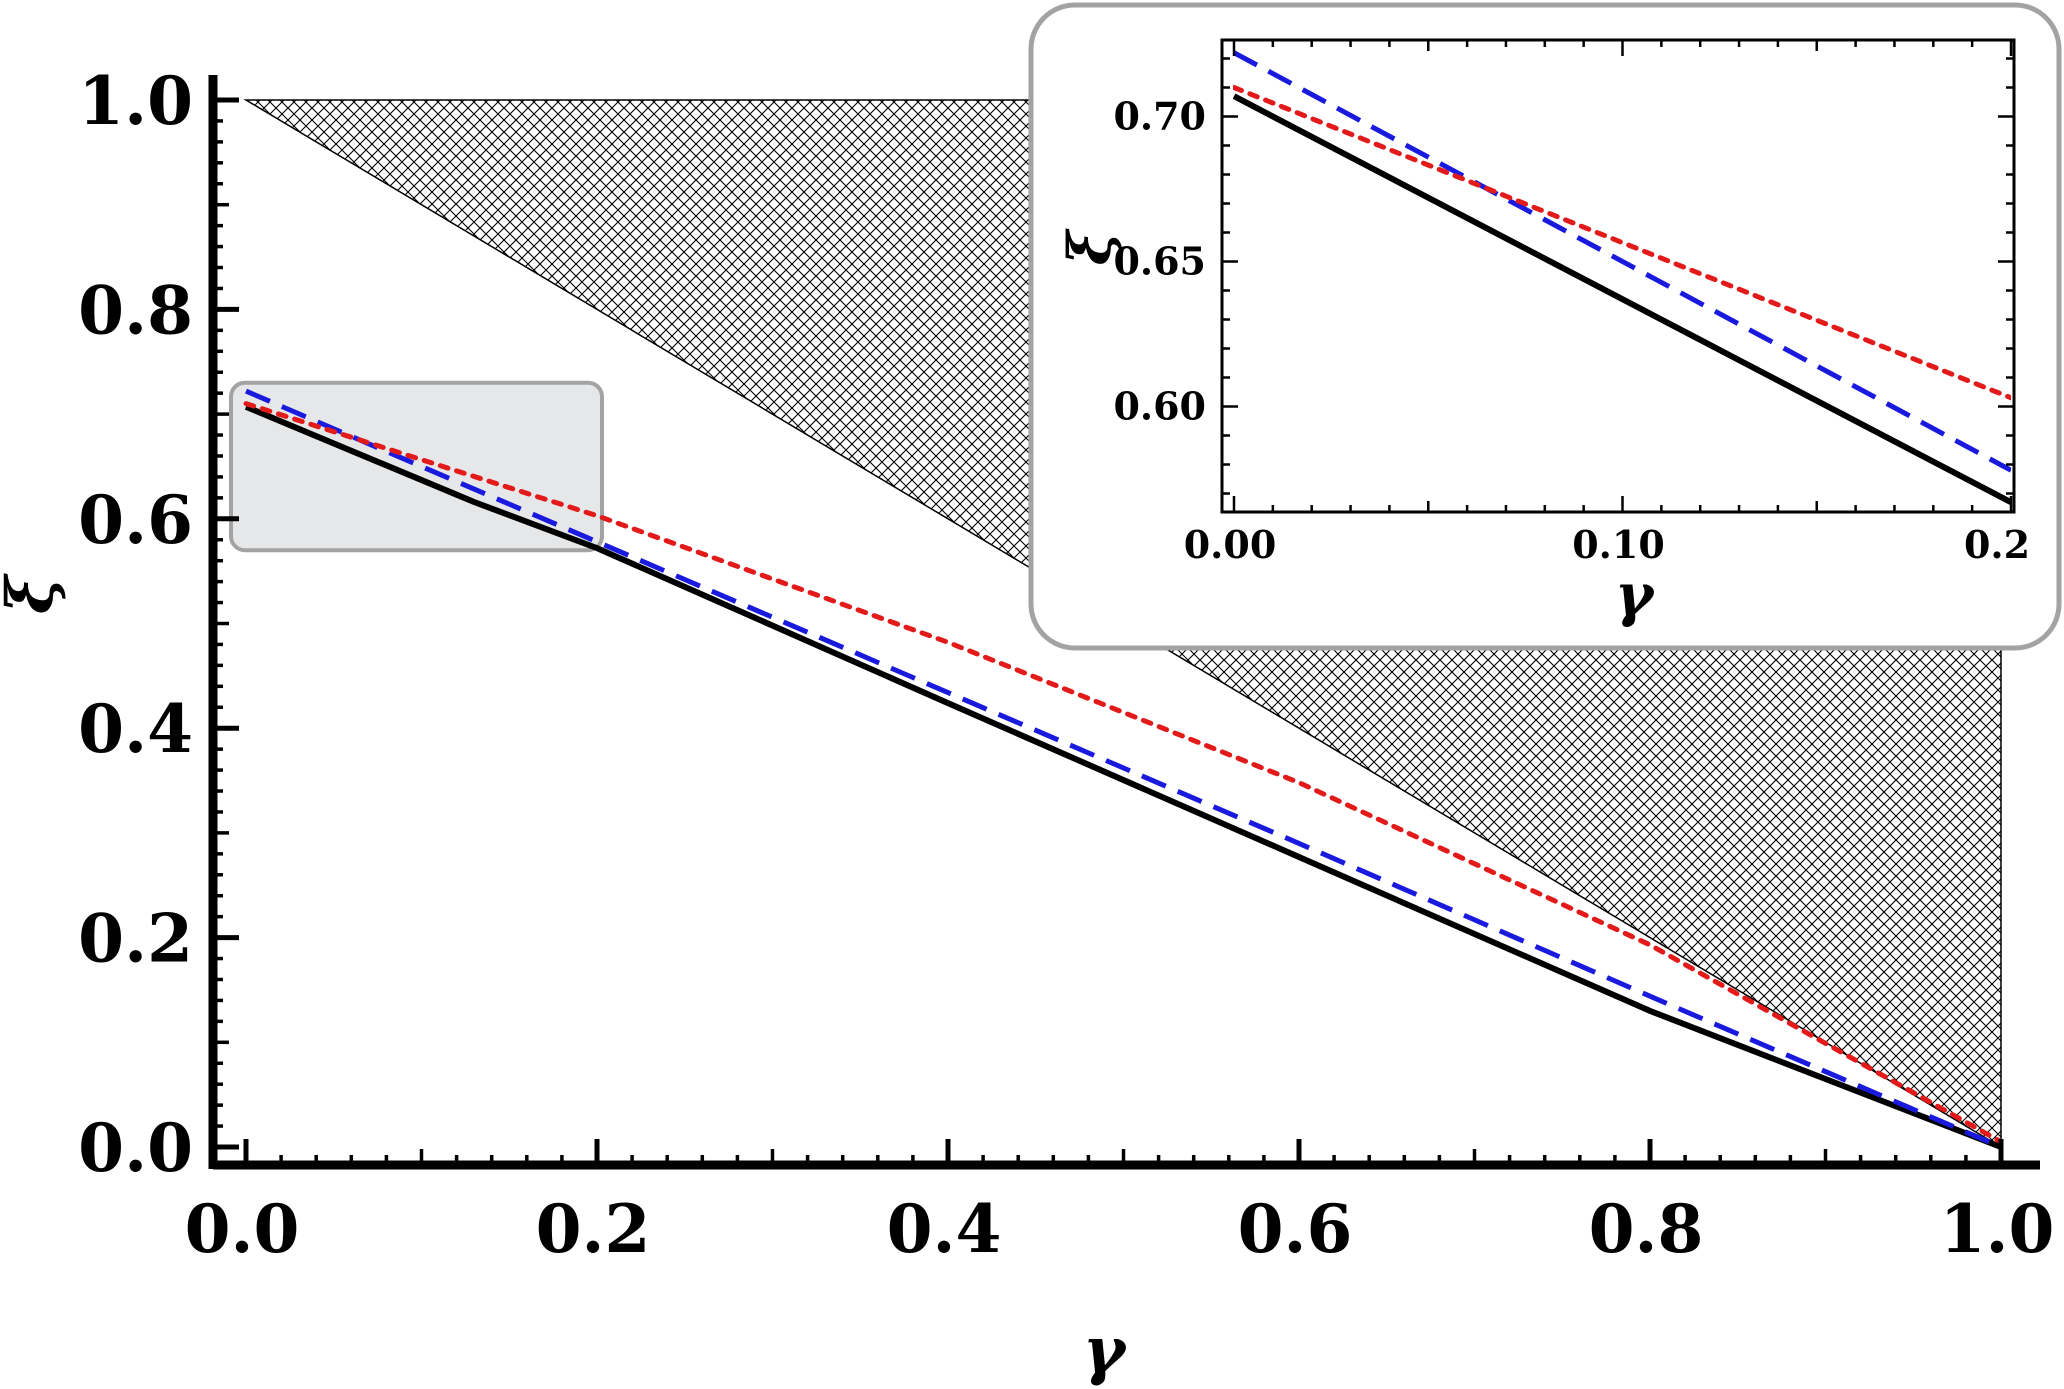  What do you see at coordinates (1159, 116) in the screenshot?
I see `inset-y-tick-label: 0.70` at bounding box center [1159, 116].